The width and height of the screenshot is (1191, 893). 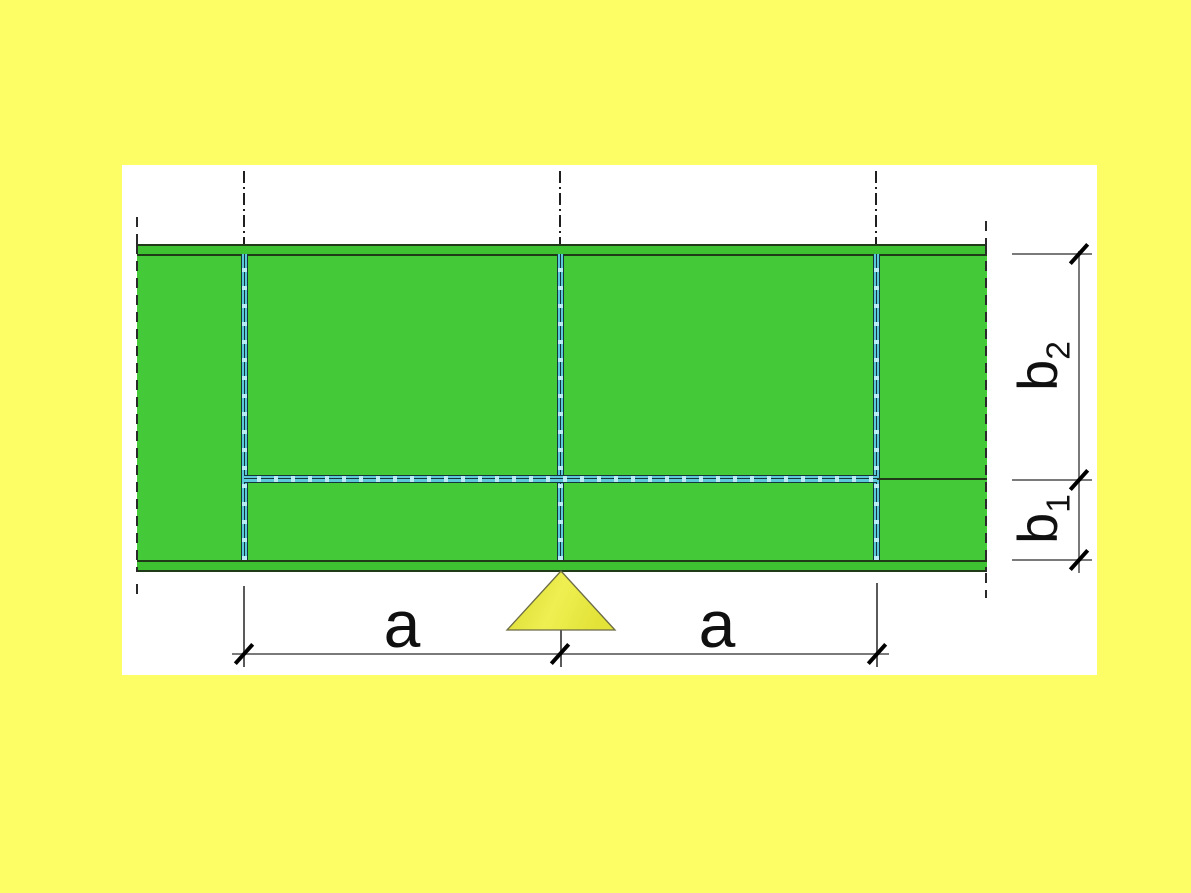 What do you see at coordinates (717, 624) in the screenshot?
I see `dim-label-a-right: a` at bounding box center [717, 624].